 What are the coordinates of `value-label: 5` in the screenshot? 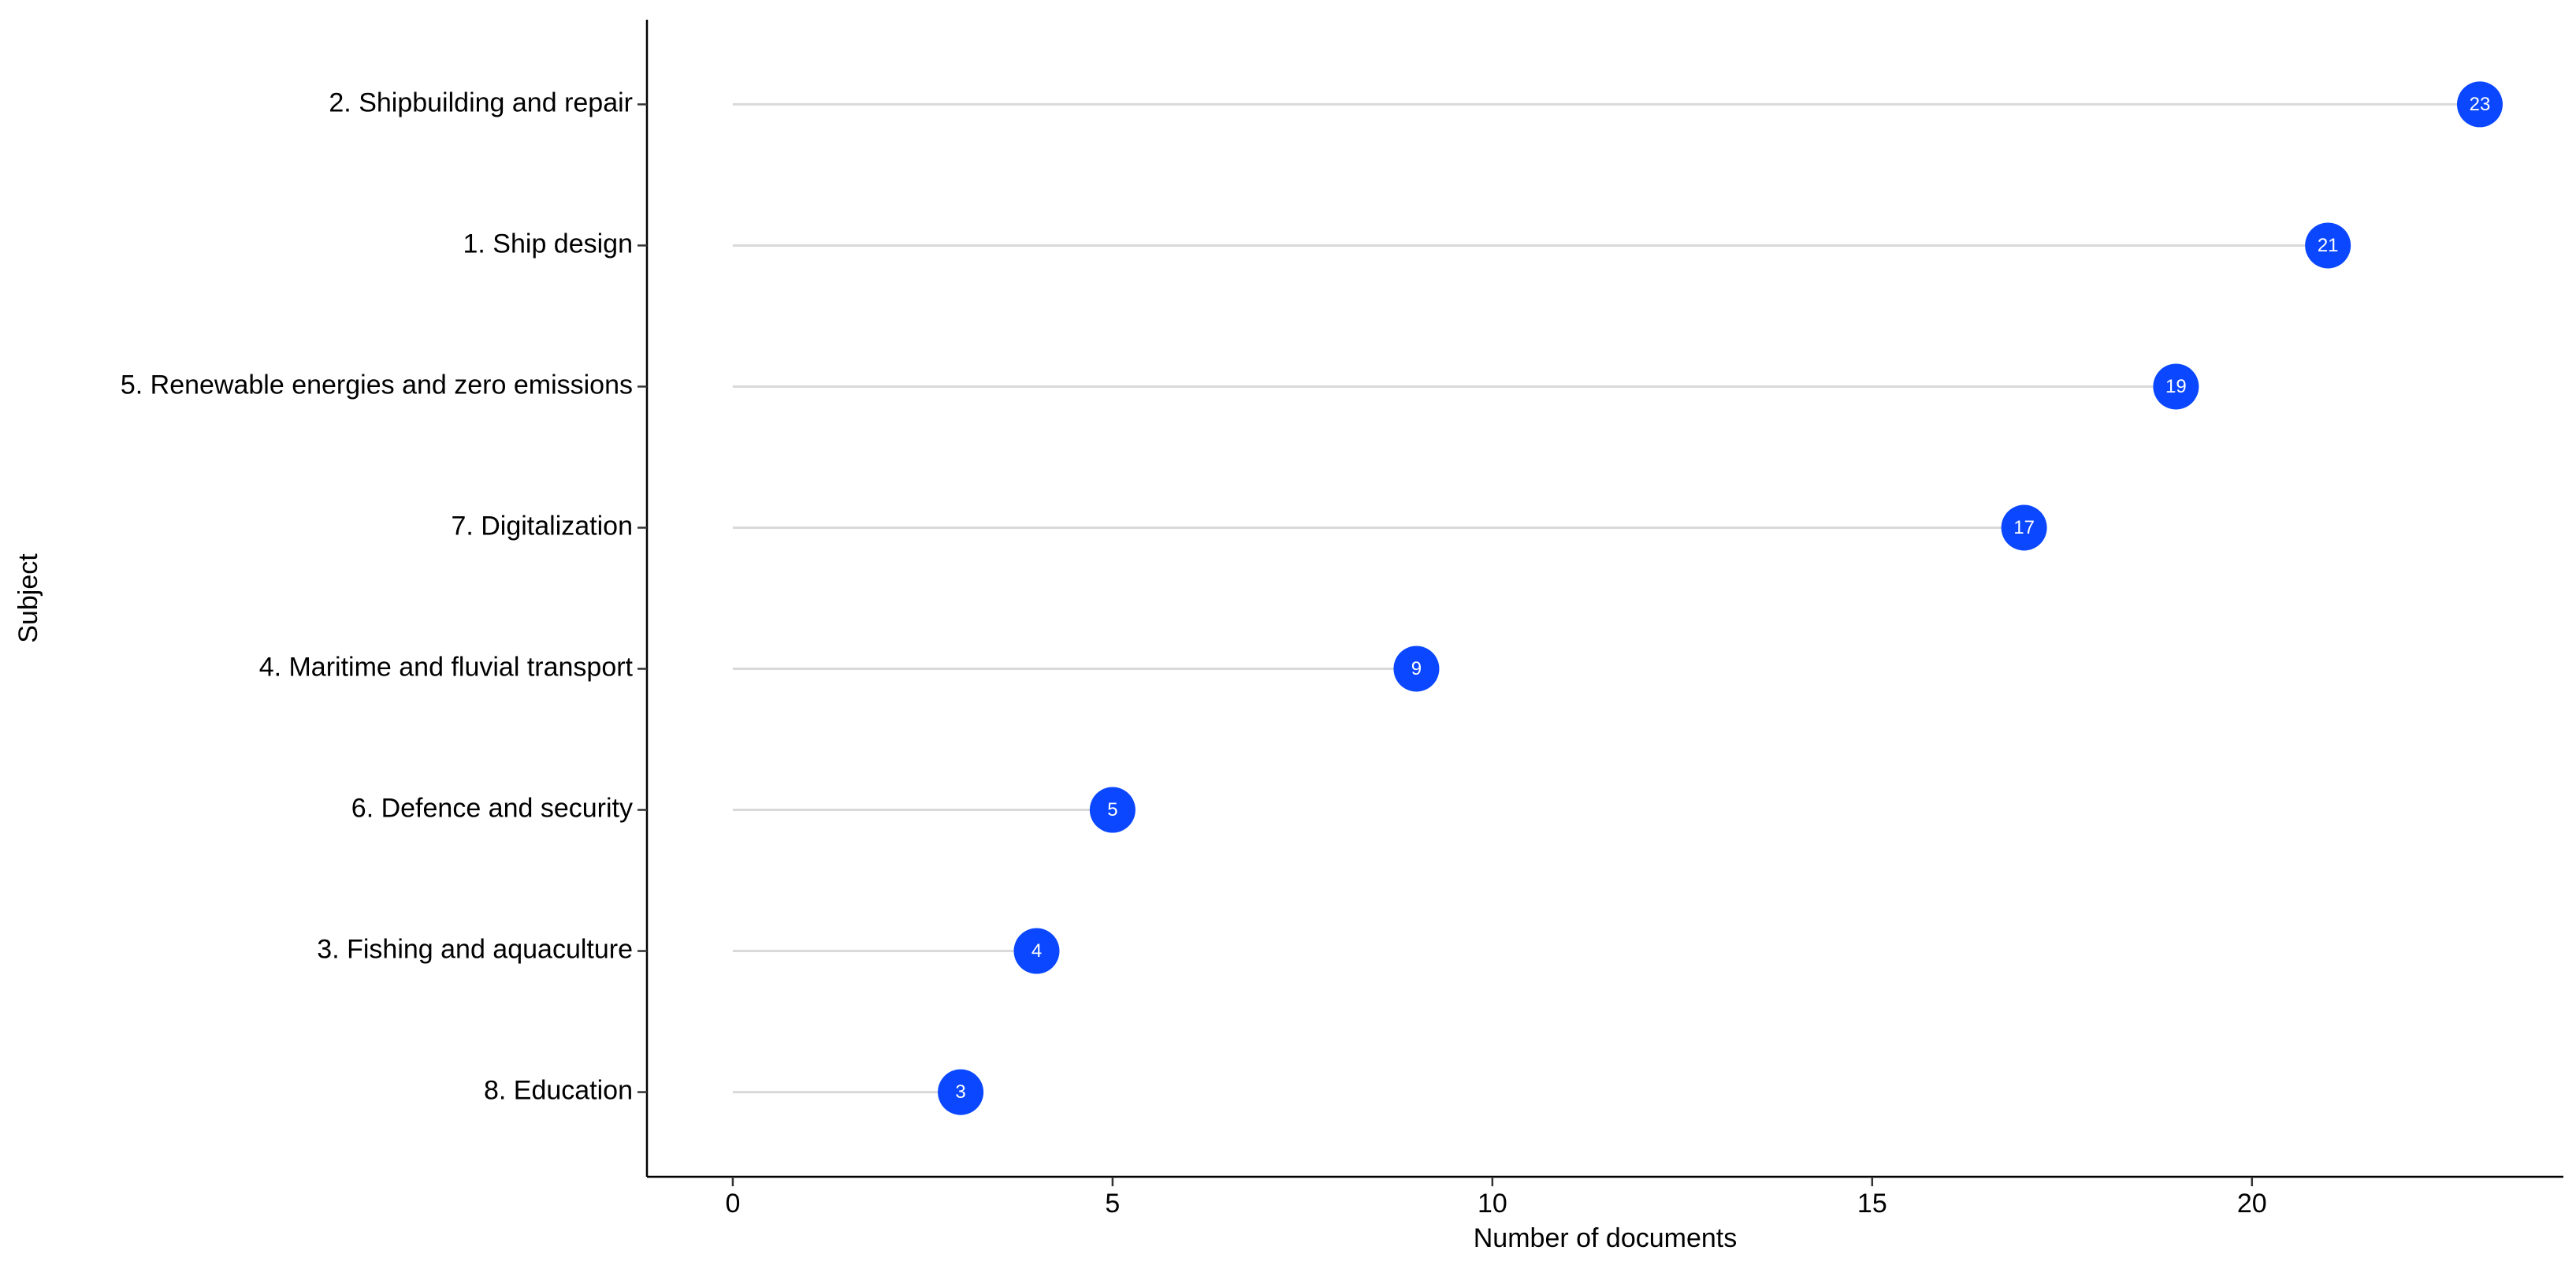 It's located at (1112, 810).